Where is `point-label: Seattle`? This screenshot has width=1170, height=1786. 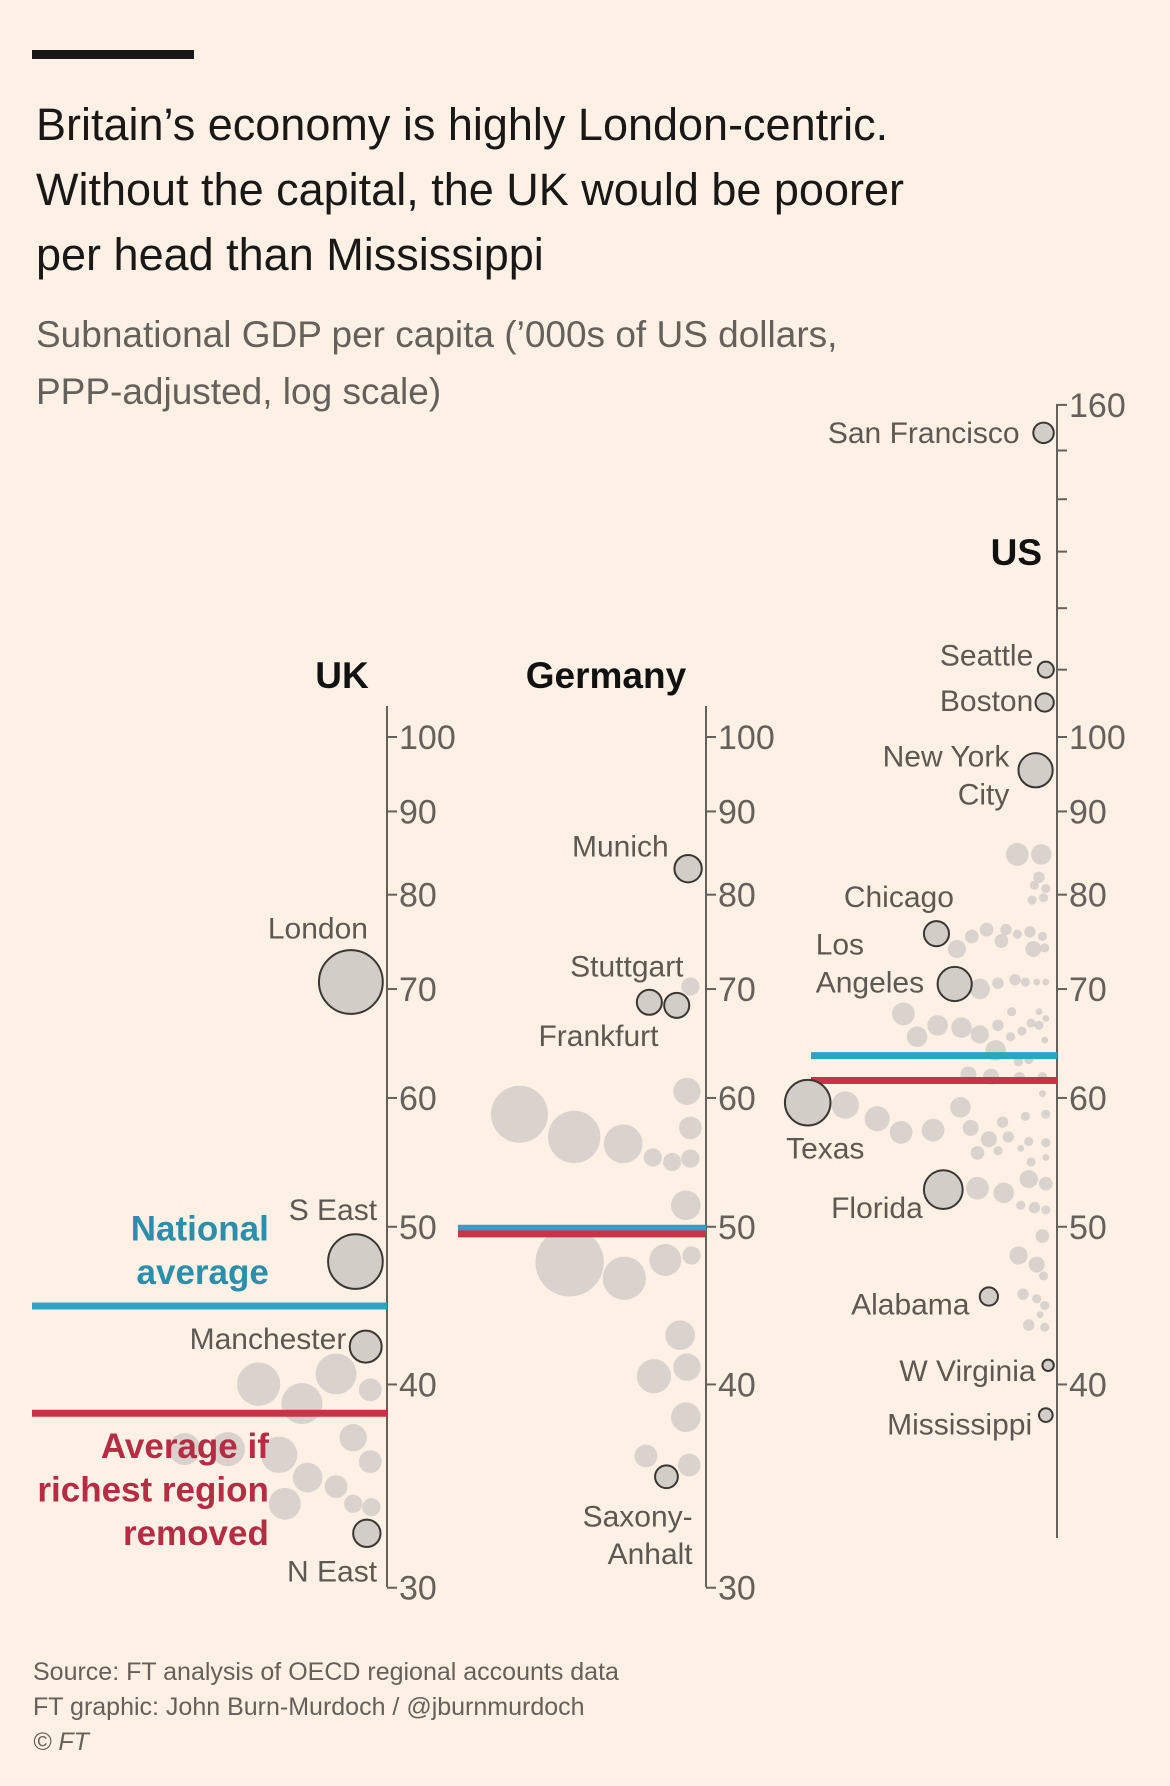
point-label: Seattle is located at coordinates (986, 655).